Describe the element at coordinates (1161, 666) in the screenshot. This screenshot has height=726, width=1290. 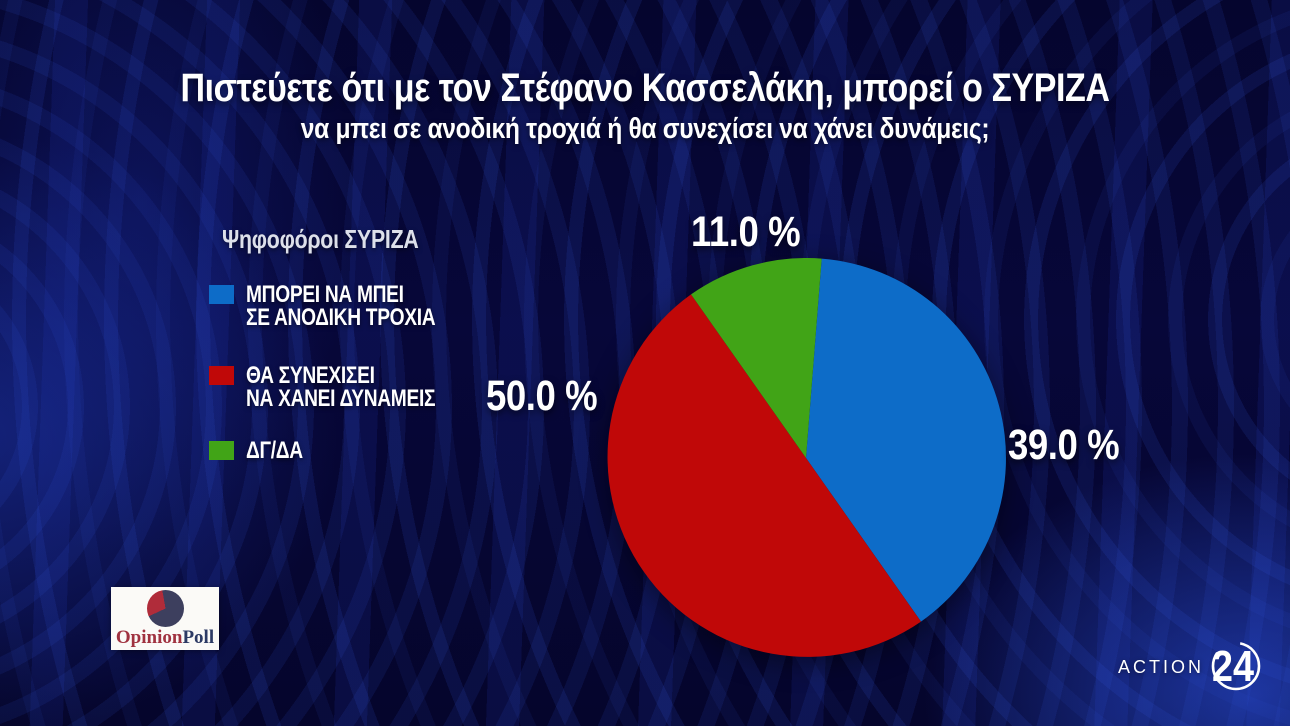
I see `action24-wordmark: ACTION` at that location.